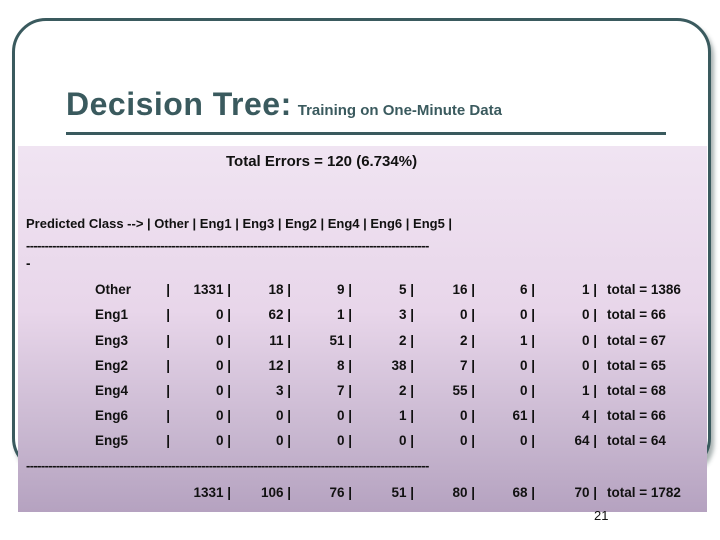  I want to click on matrix-cell: 55 |, so click(463, 390).